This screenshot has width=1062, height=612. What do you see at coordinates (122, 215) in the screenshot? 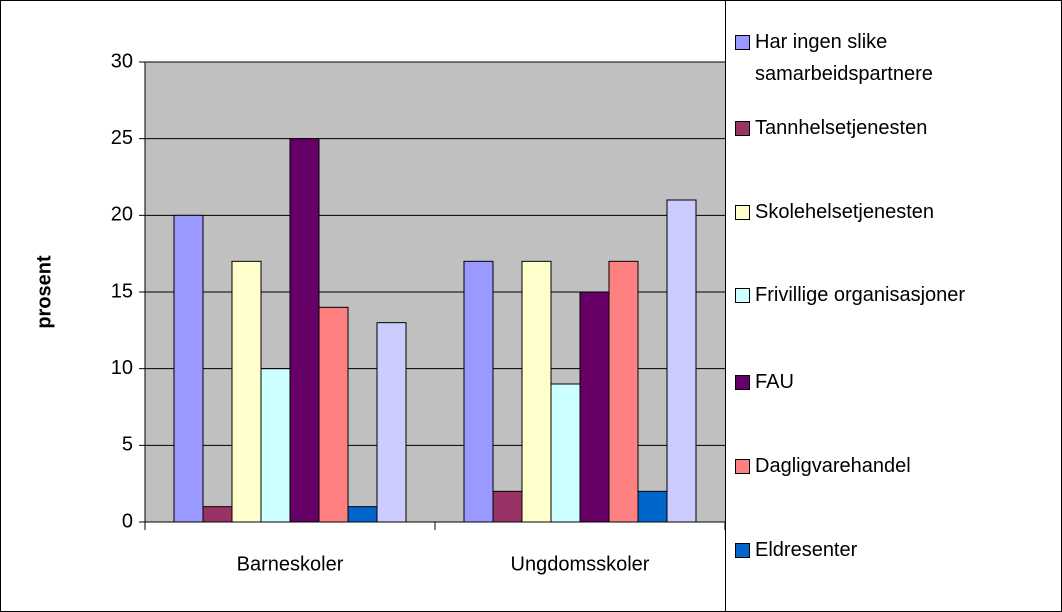
I see `y-tick-label: 20` at bounding box center [122, 215].